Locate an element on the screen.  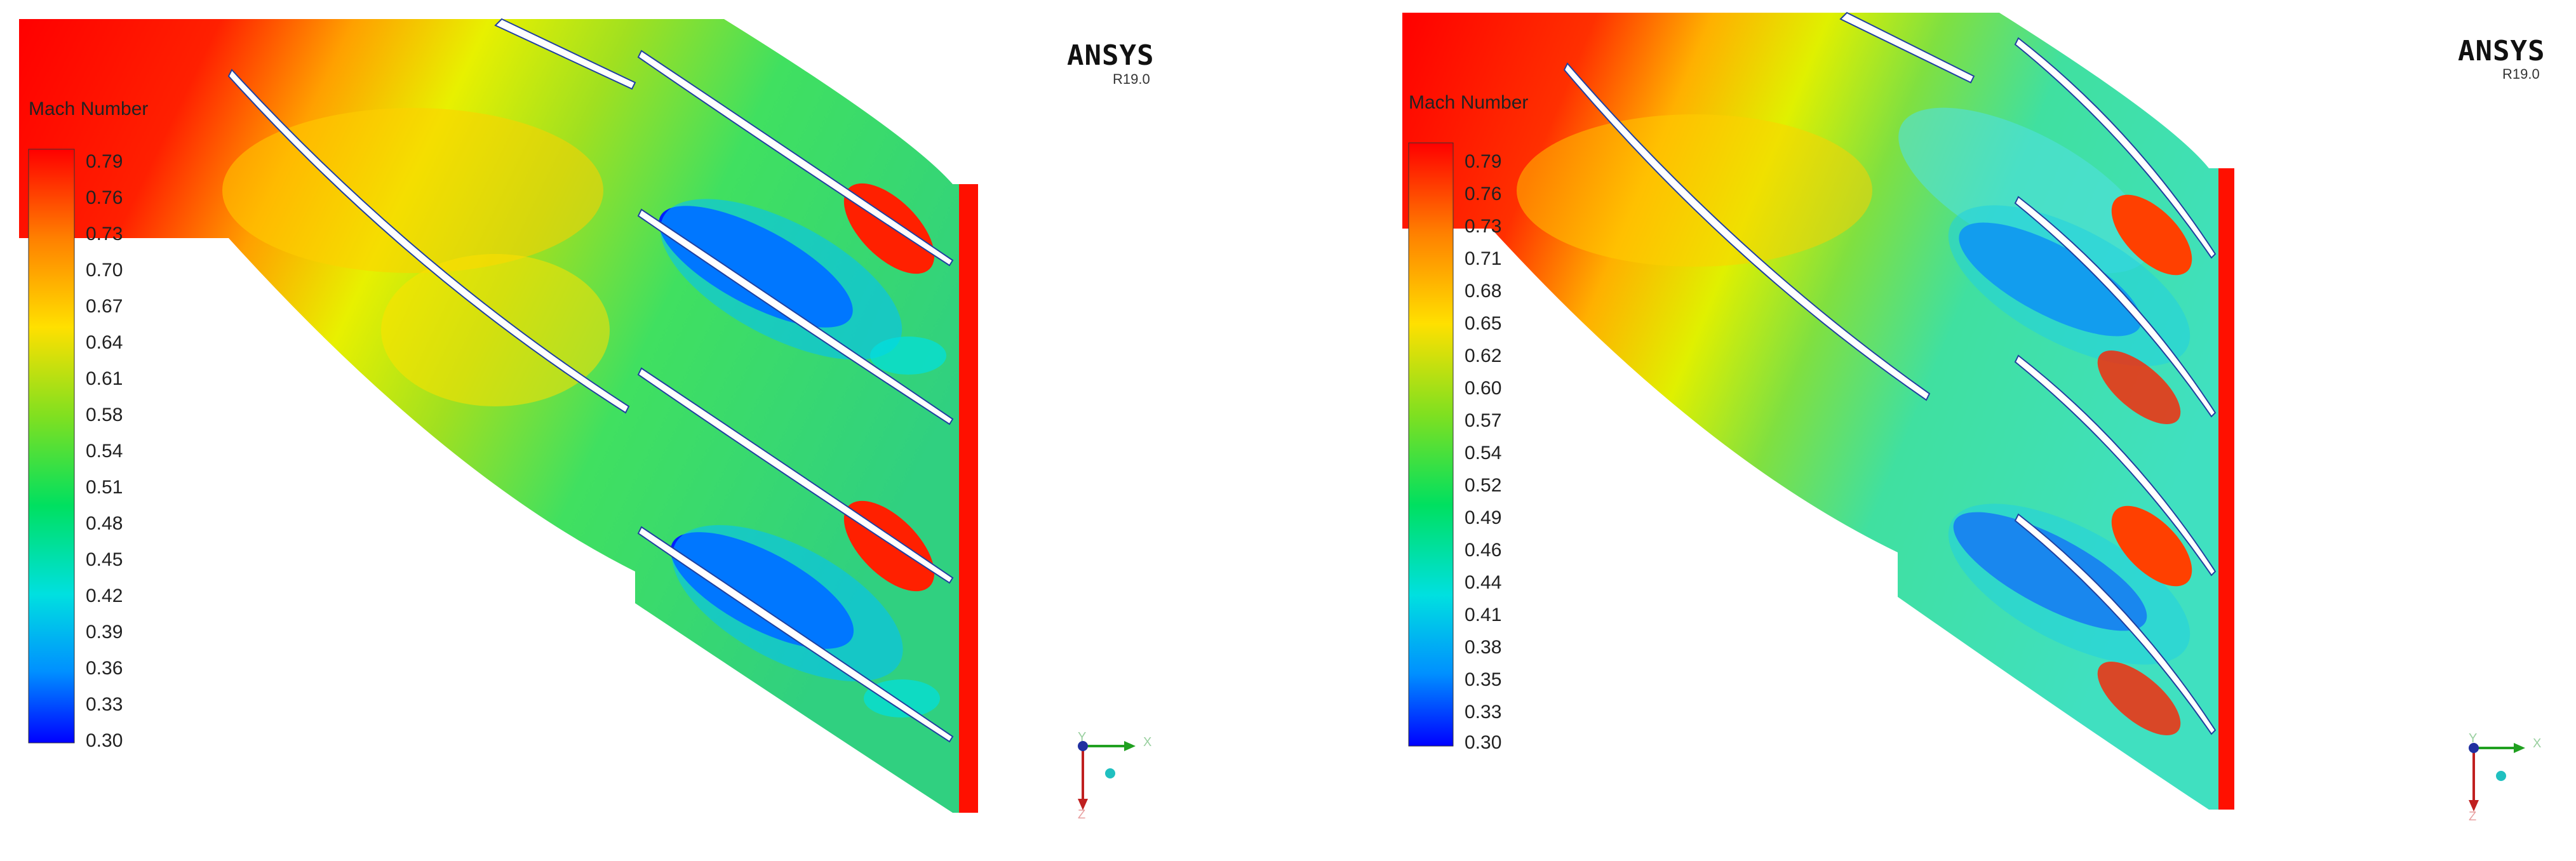
legend-tick: 0.42 is located at coordinates (104, 595).